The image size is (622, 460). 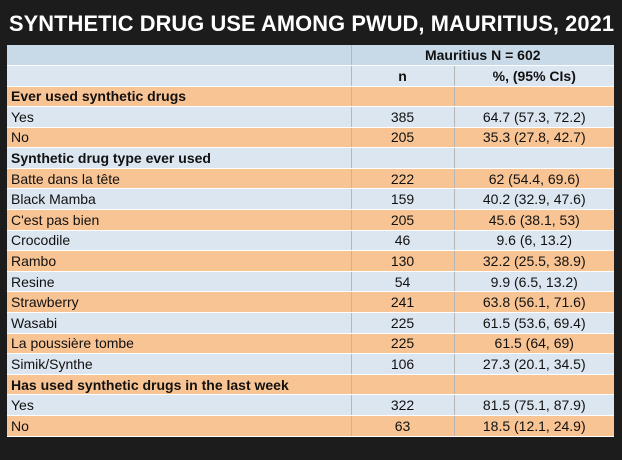 I want to click on table-header-row: Mauritius N = 602, so click(x=310, y=55).